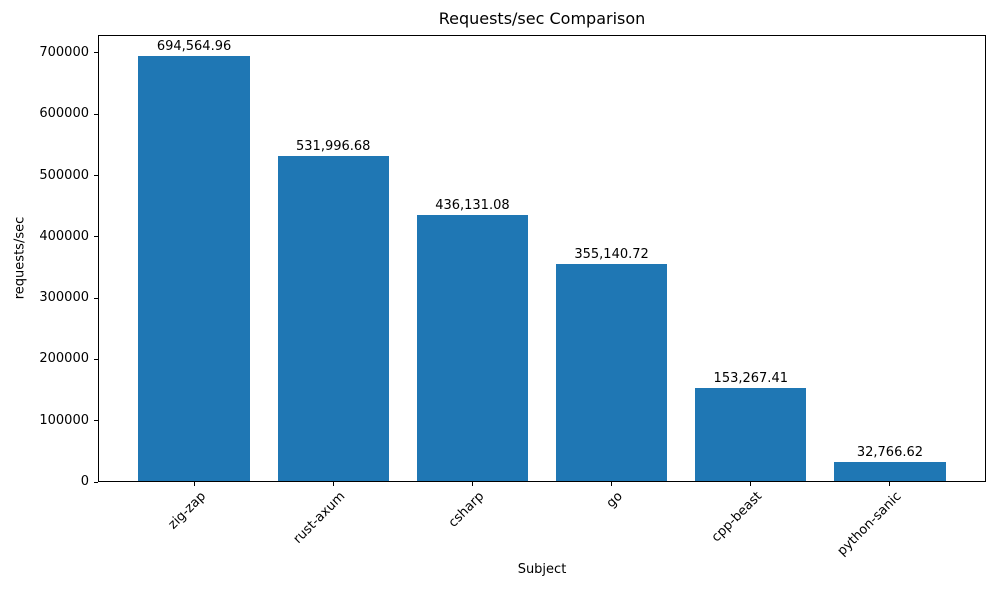  I want to click on bar-value-label: 436,131.08, so click(472, 205).